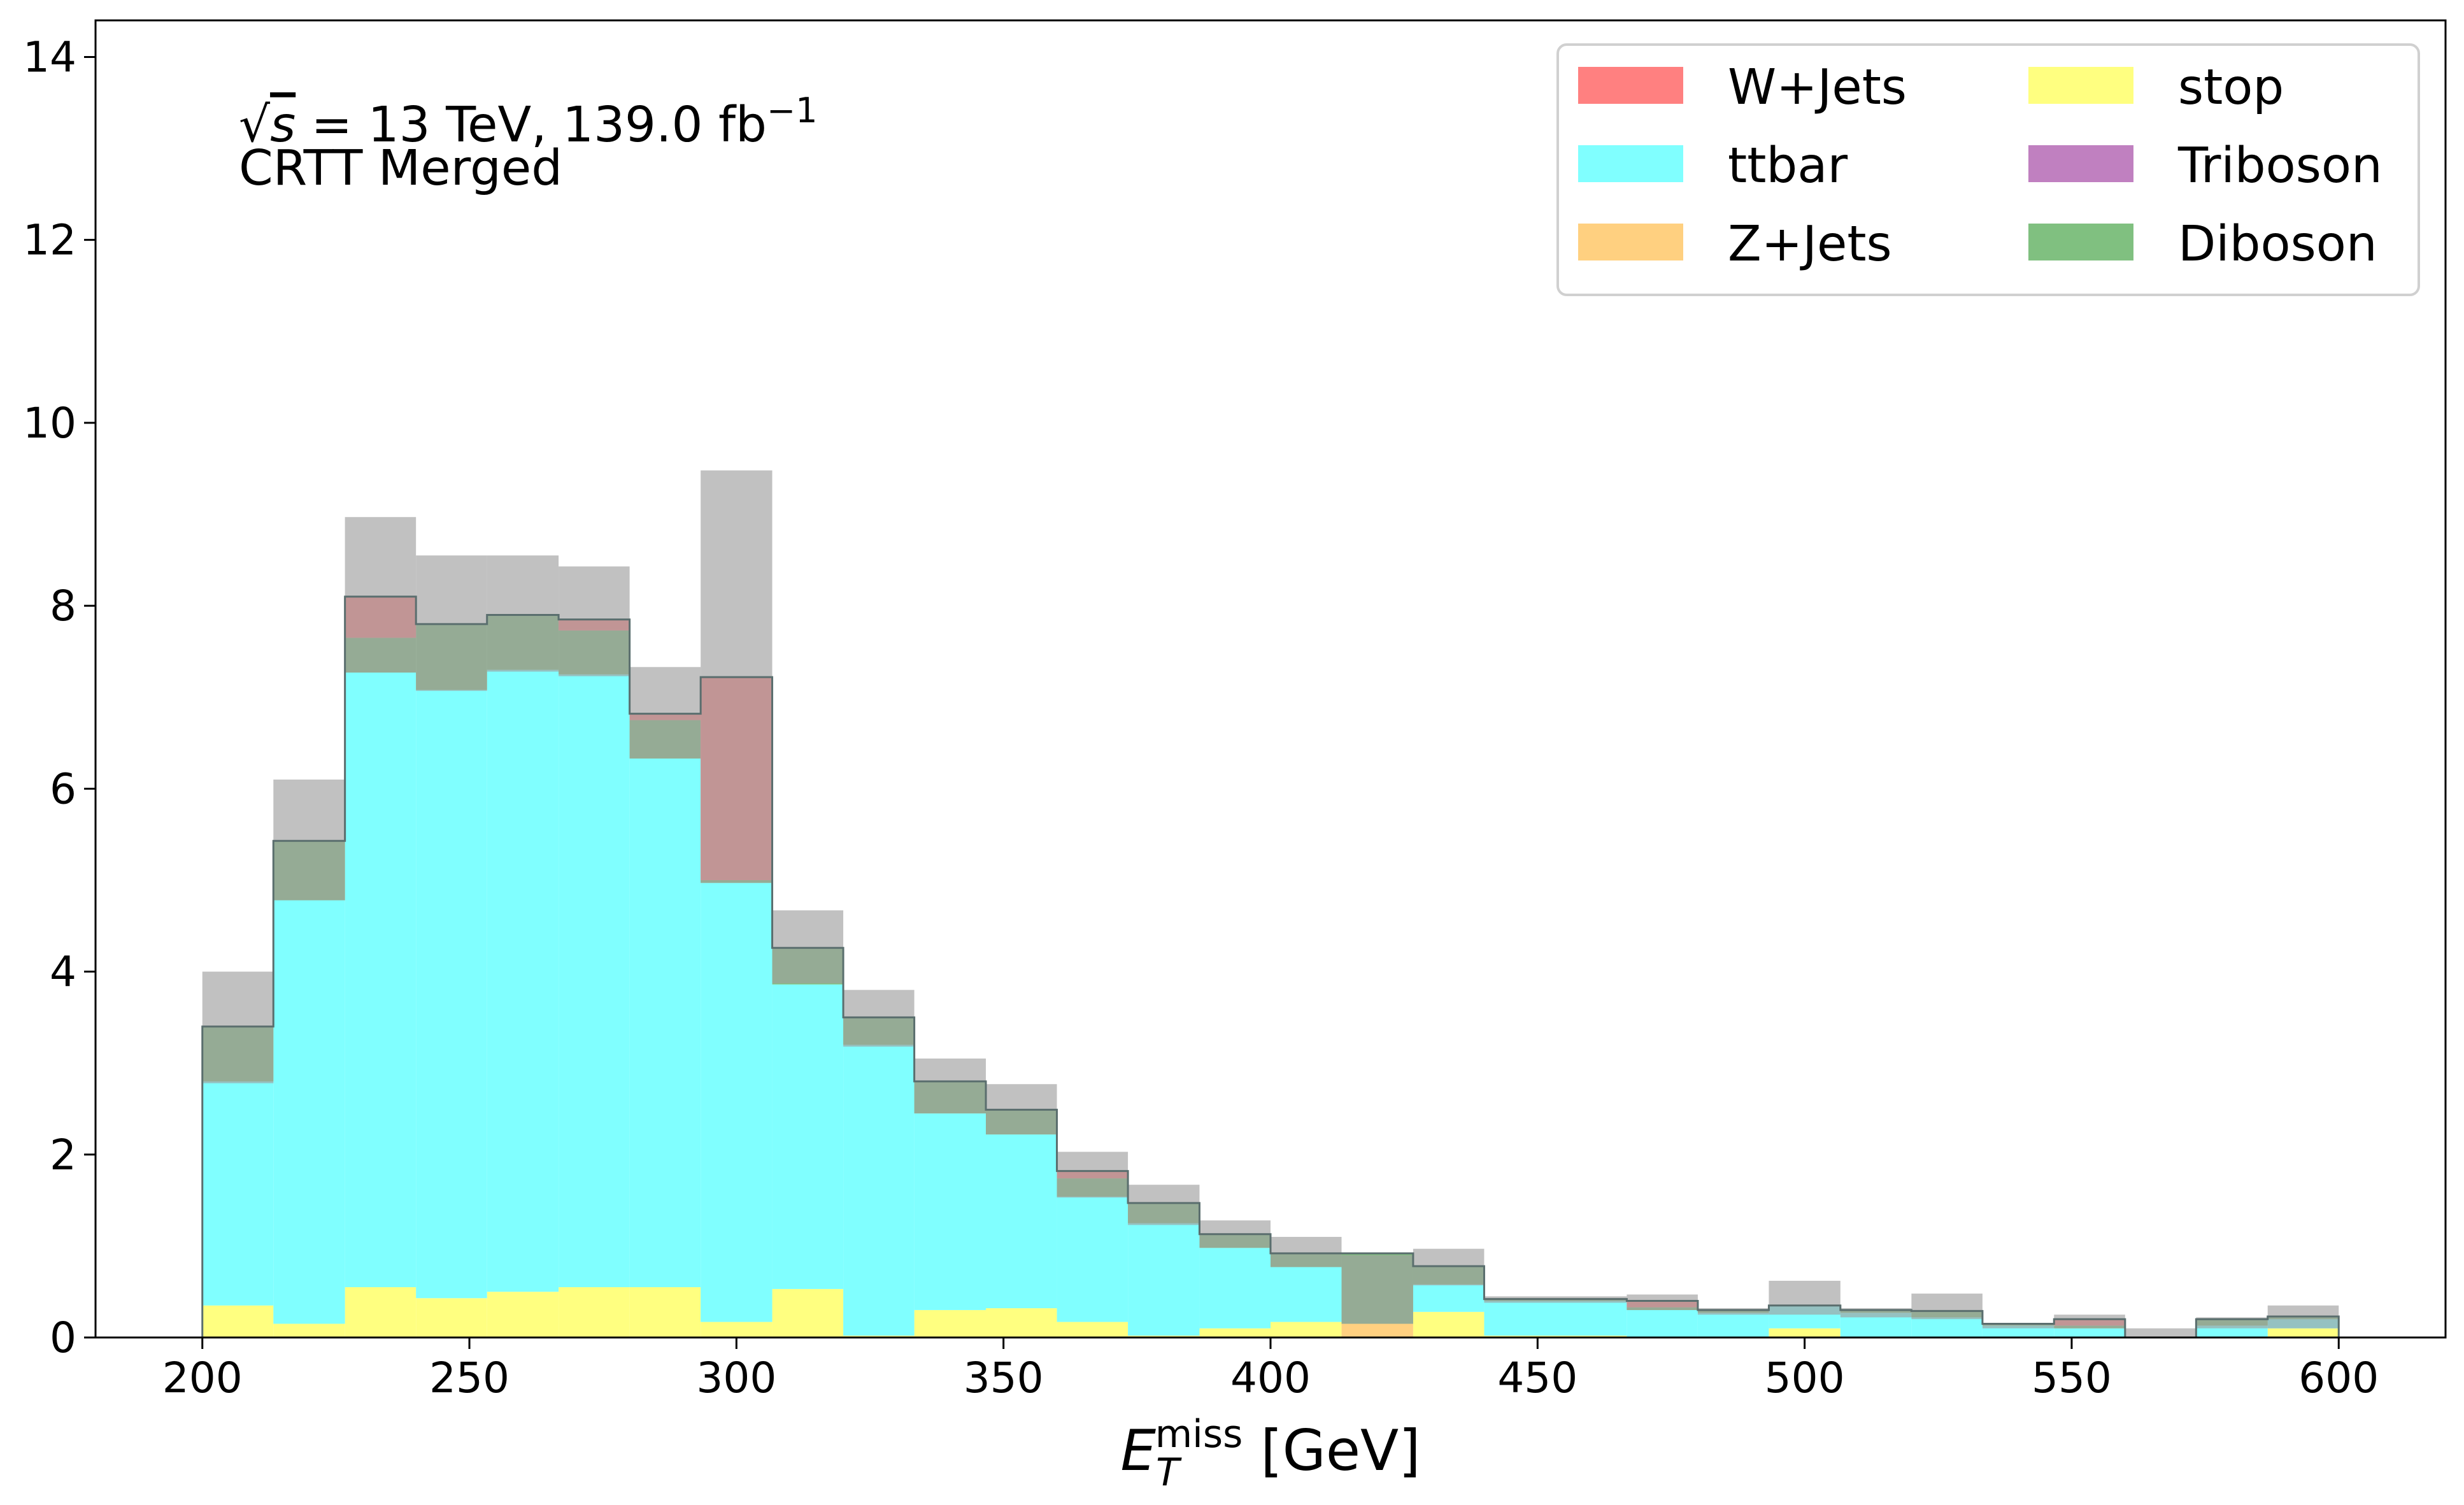 This screenshot has width=2464, height=1505. Describe the element at coordinates (1004, 1377) in the screenshot. I see `x-tick-label: 350` at that location.